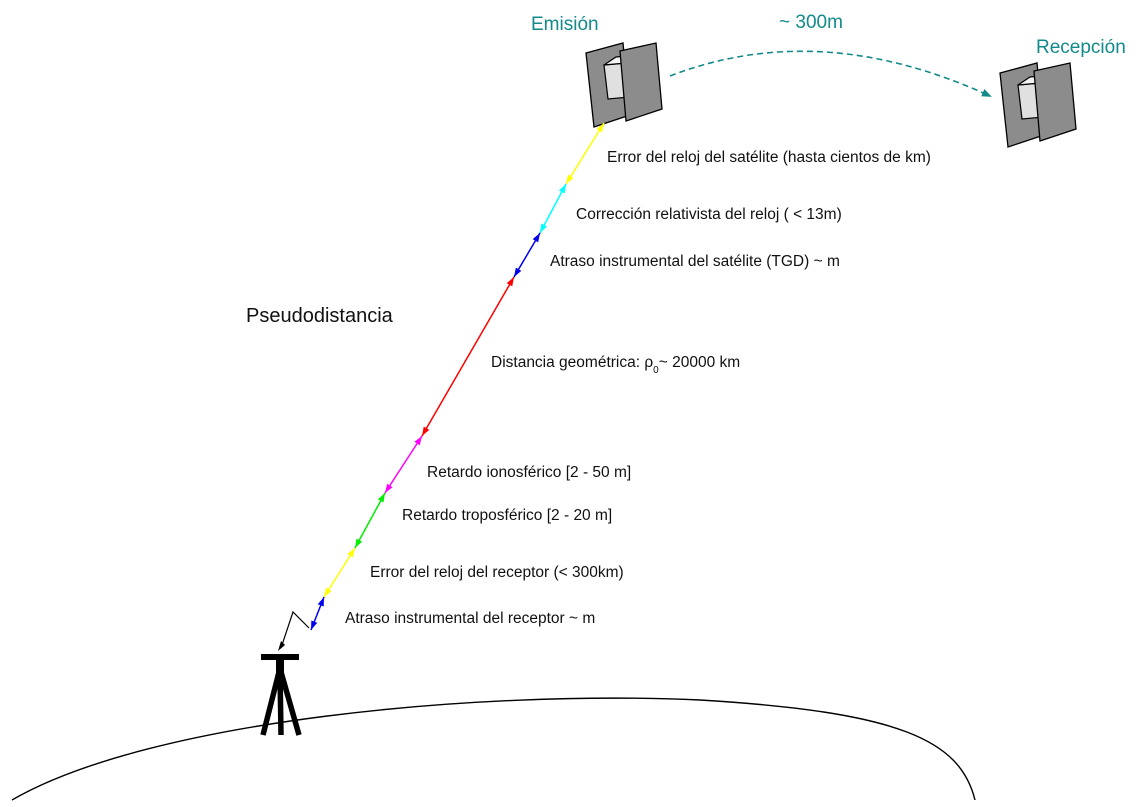 Image resolution: width=1147 pixels, height=807 pixels. What do you see at coordinates (811, 22) in the screenshot?
I see `satellite-distance-label: ~ 300m` at bounding box center [811, 22].